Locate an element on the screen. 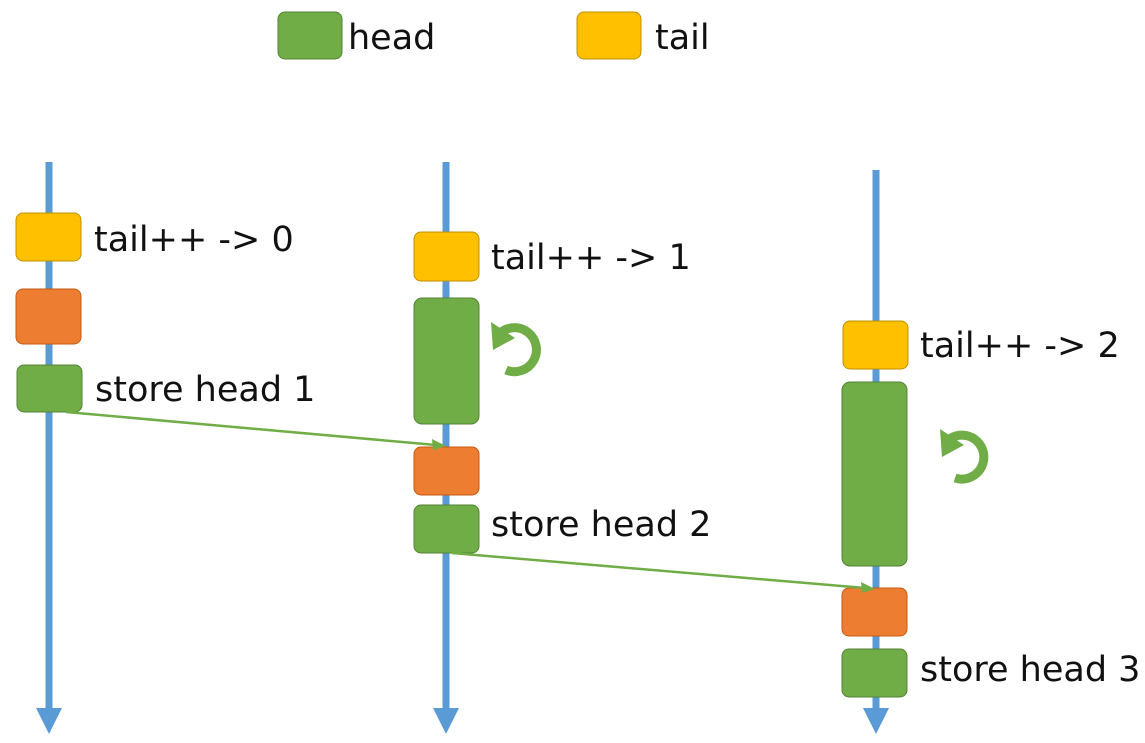  thread-3: tail++ -> 2 store head 3 is located at coordinates (990, 509).